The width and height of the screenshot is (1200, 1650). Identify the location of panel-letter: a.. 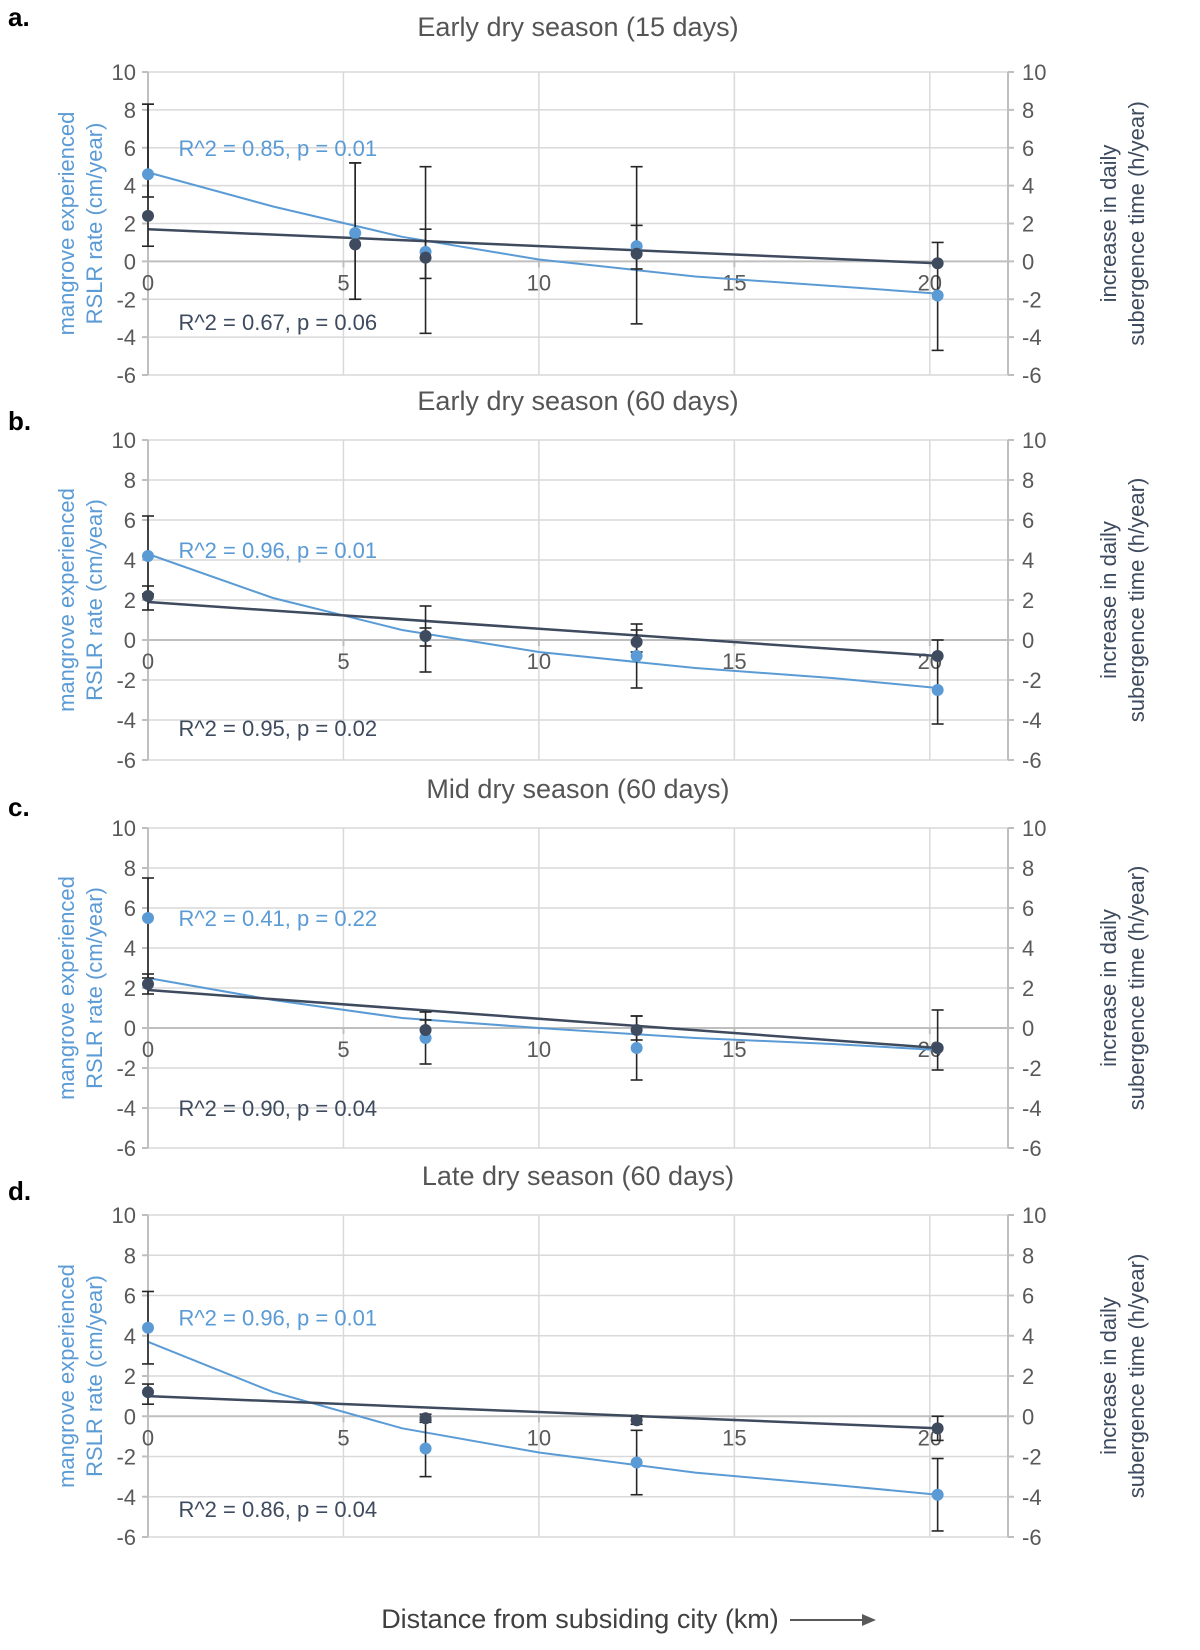
(19, 17).